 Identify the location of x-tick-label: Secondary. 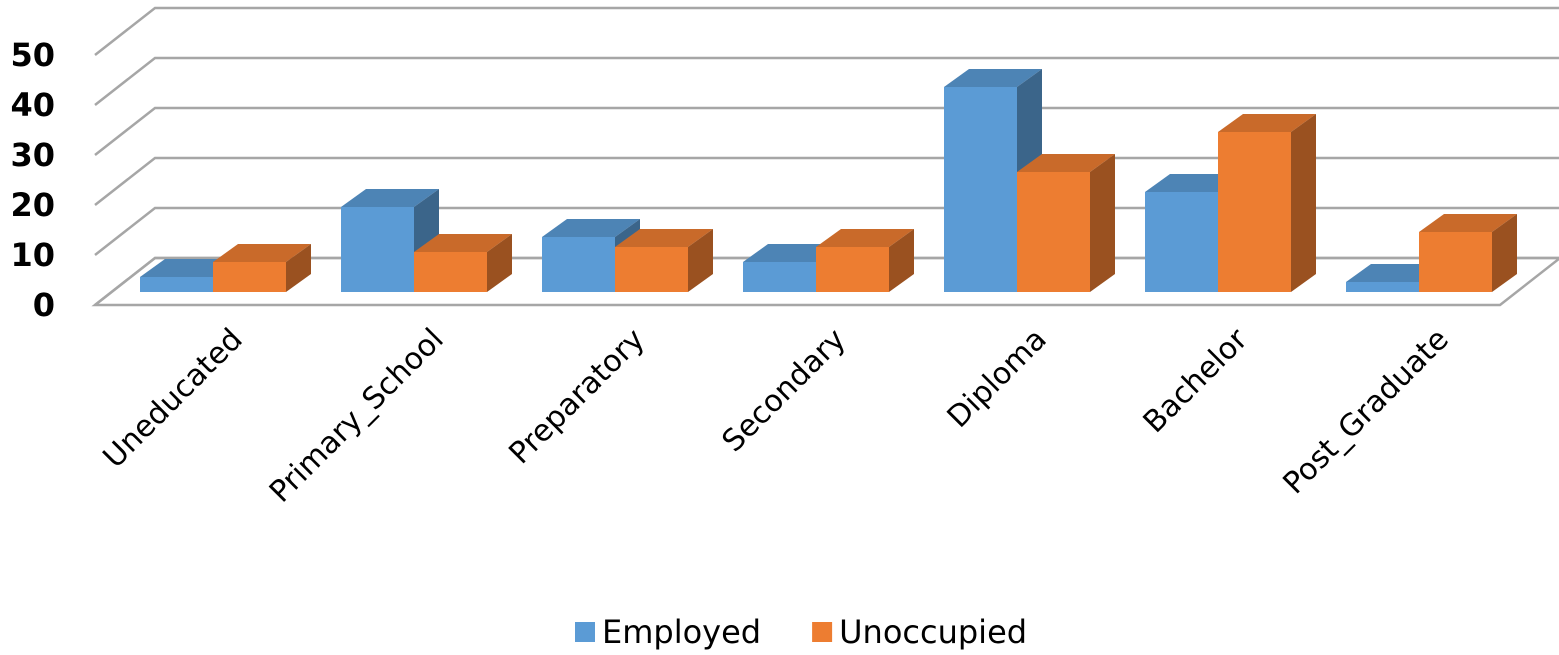
(784, 390).